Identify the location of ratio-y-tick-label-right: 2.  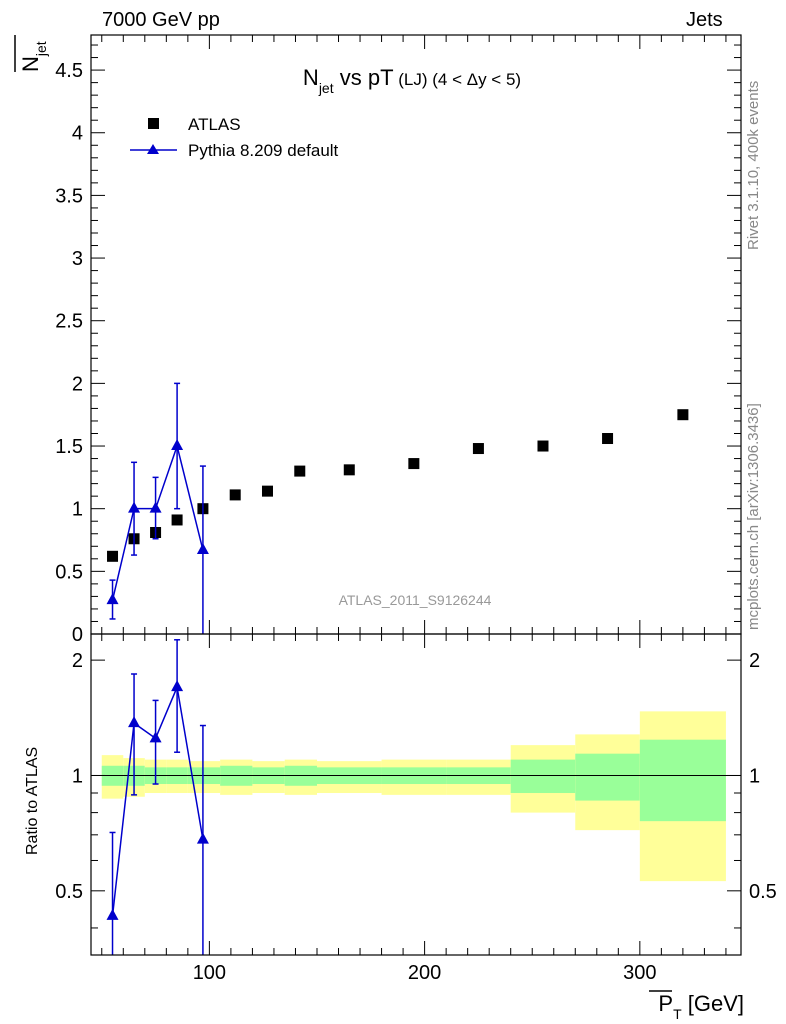
(754, 661).